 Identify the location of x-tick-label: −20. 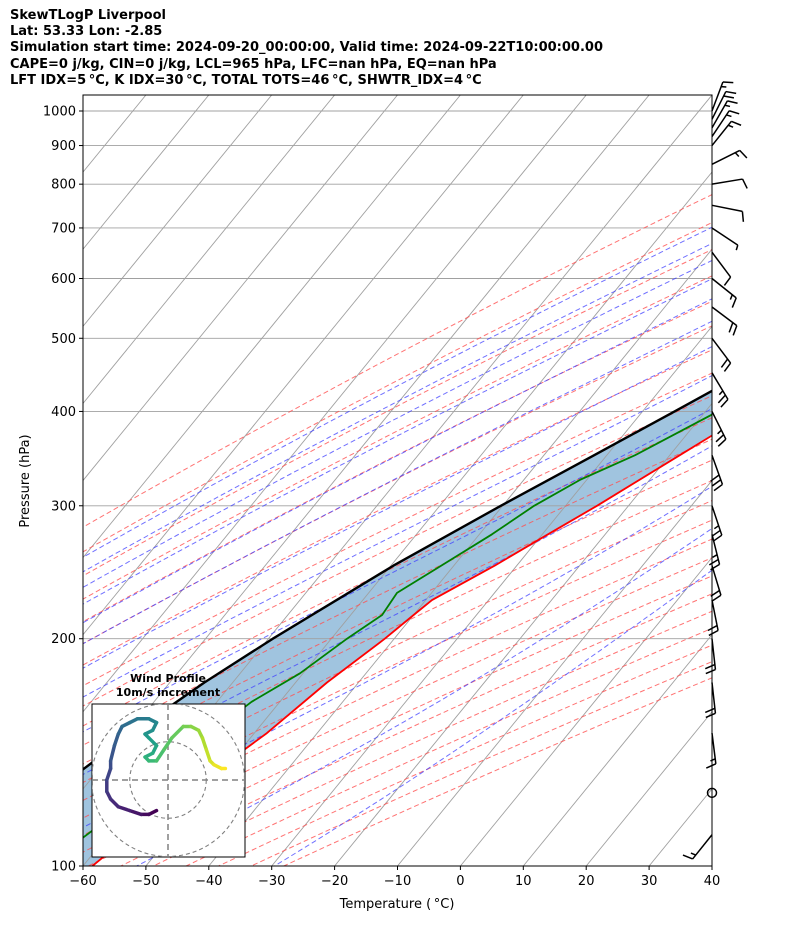
(334, 881).